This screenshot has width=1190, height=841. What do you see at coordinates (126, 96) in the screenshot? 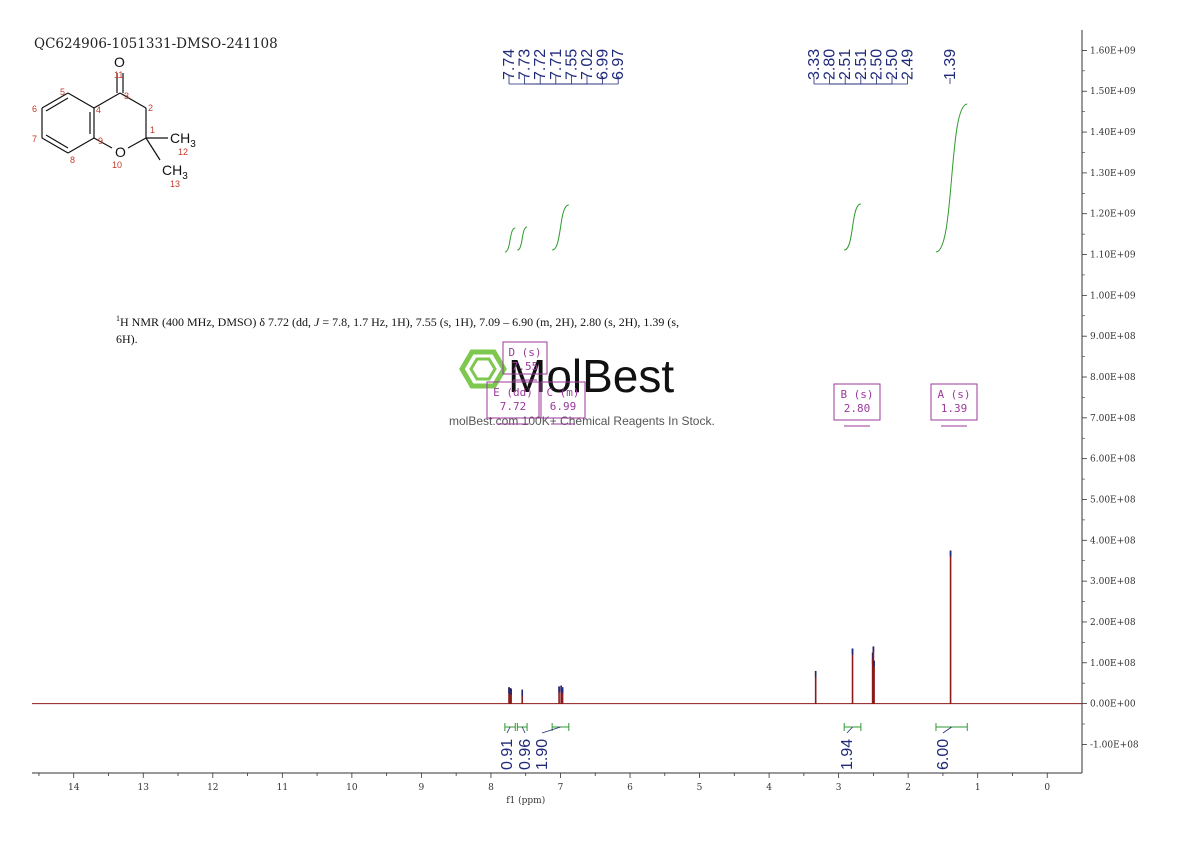
I see `atom-number: 3` at bounding box center [126, 96].